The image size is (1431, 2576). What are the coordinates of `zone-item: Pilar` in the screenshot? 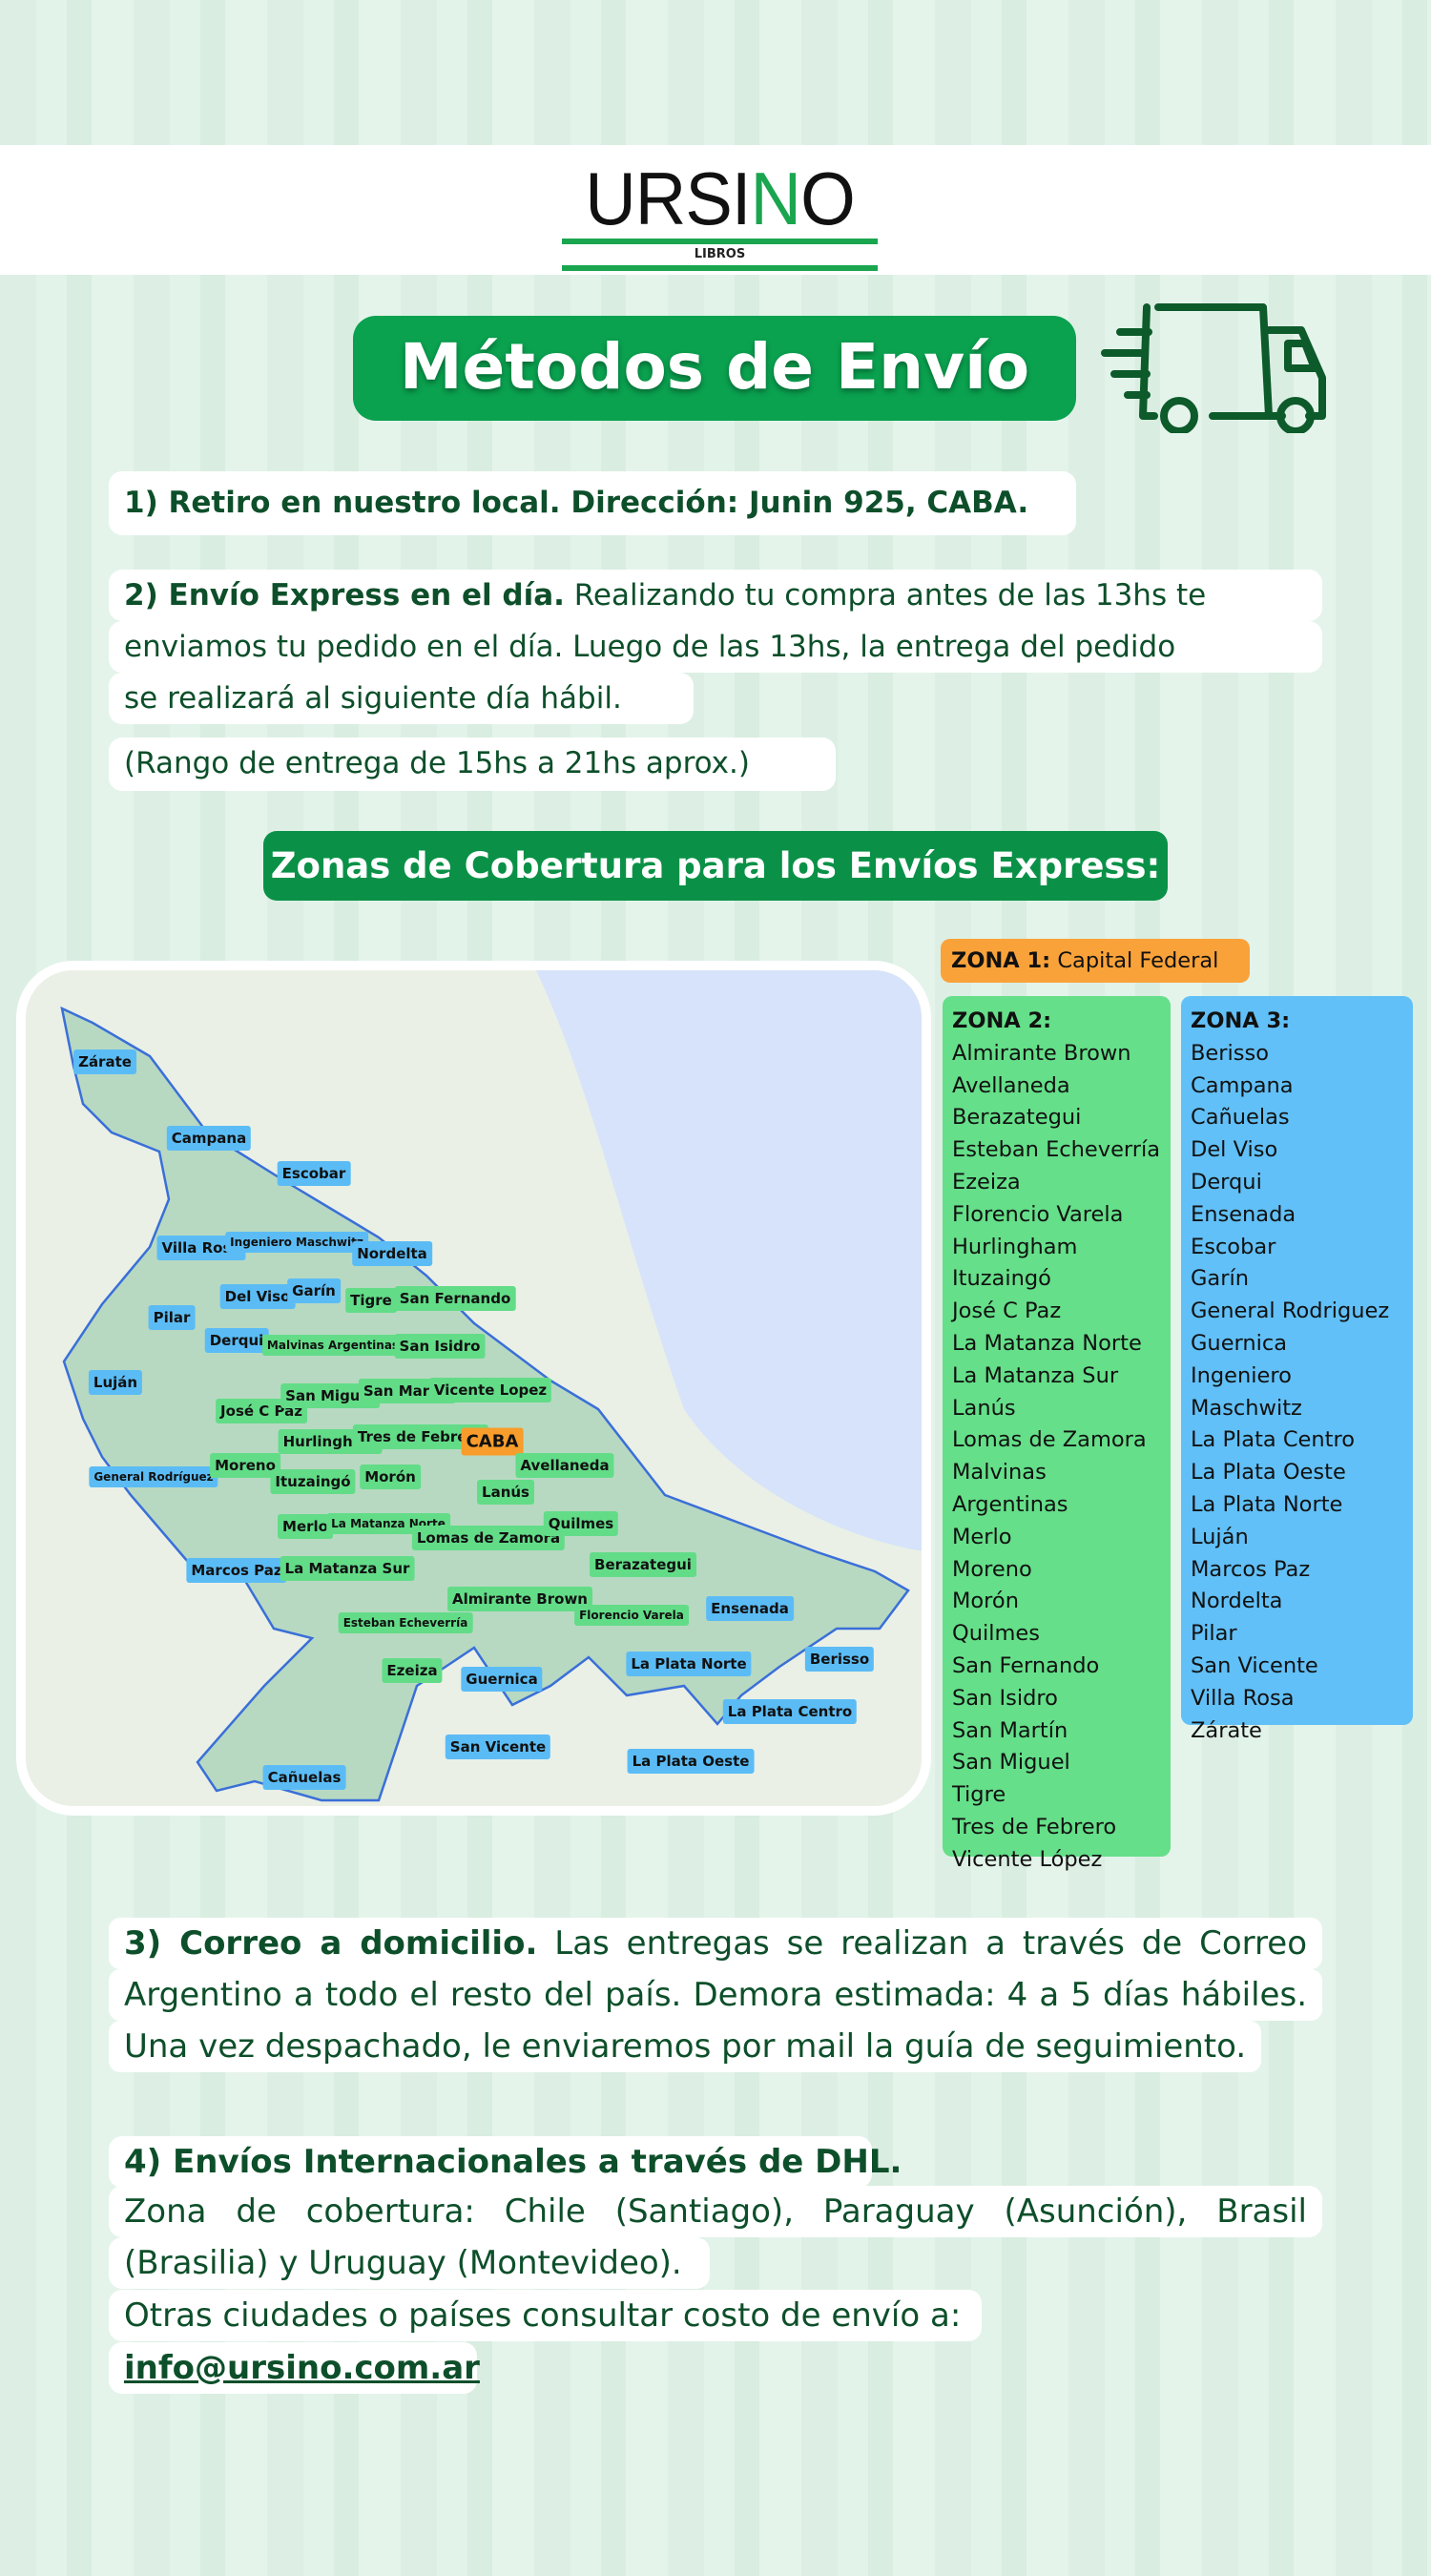 It's located at (1214, 1634).